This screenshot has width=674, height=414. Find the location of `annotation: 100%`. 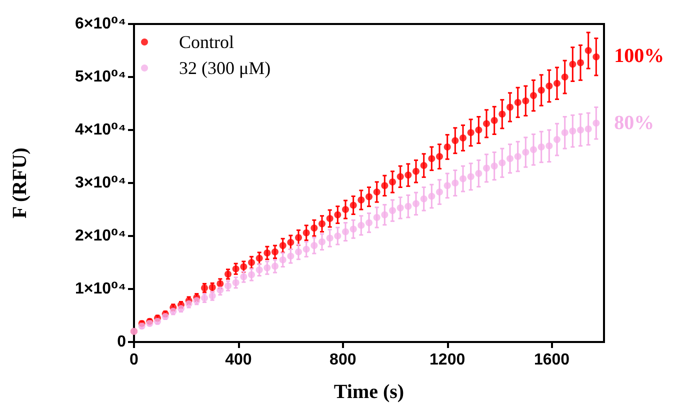

annotation: 100% is located at coordinates (639, 55).